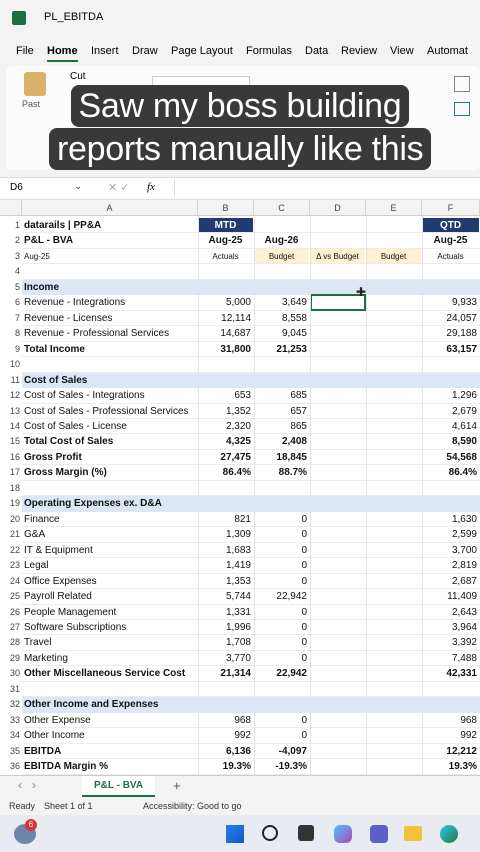 This screenshot has height=852, width=480. What do you see at coordinates (464, 442) in the screenshot?
I see `value-cell: 8,590` at bounding box center [464, 442].